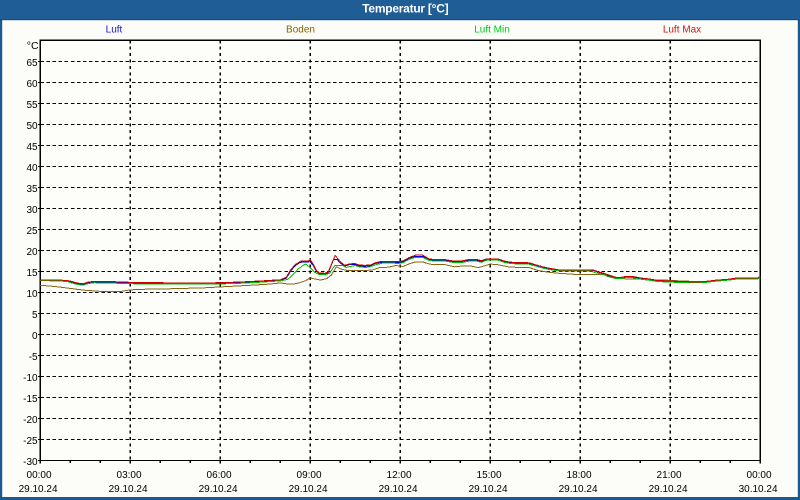  Describe the element at coordinates (32, 273) in the screenshot. I see `svg-text: 15` at that location.